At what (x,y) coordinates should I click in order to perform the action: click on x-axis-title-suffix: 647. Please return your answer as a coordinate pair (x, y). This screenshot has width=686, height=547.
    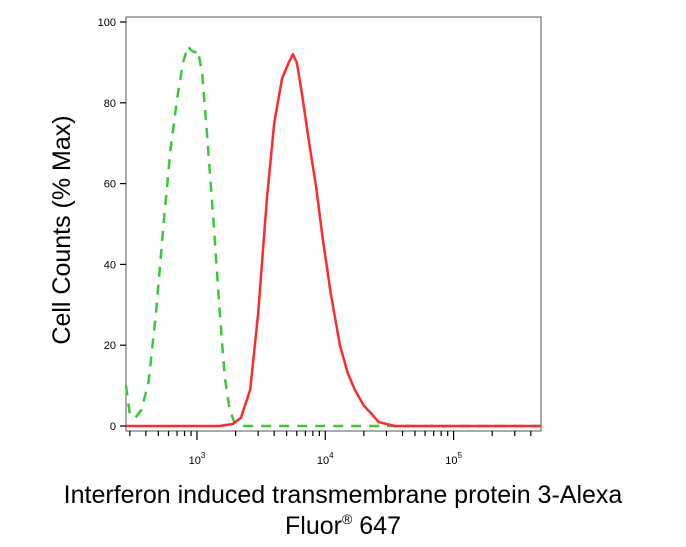
    Looking at the image, I should click on (376, 526).